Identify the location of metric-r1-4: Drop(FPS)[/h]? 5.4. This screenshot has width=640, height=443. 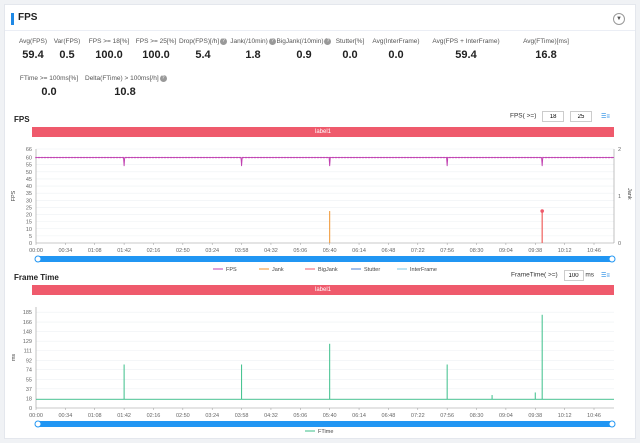
(203, 49).